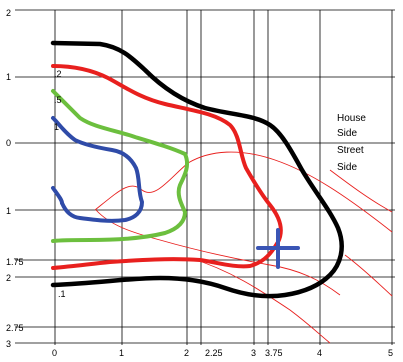 This screenshot has width=403, height=362. What do you see at coordinates (214, 353) in the screenshot?
I see `x-label-2-25: 2.25` at bounding box center [214, 353].